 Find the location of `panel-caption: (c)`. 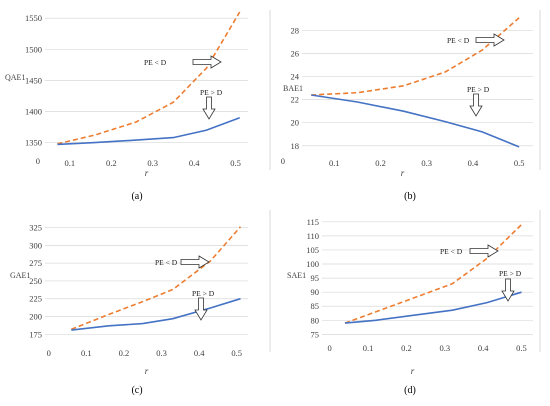

panel-caption: (c) is located at coordinates (136, 390).